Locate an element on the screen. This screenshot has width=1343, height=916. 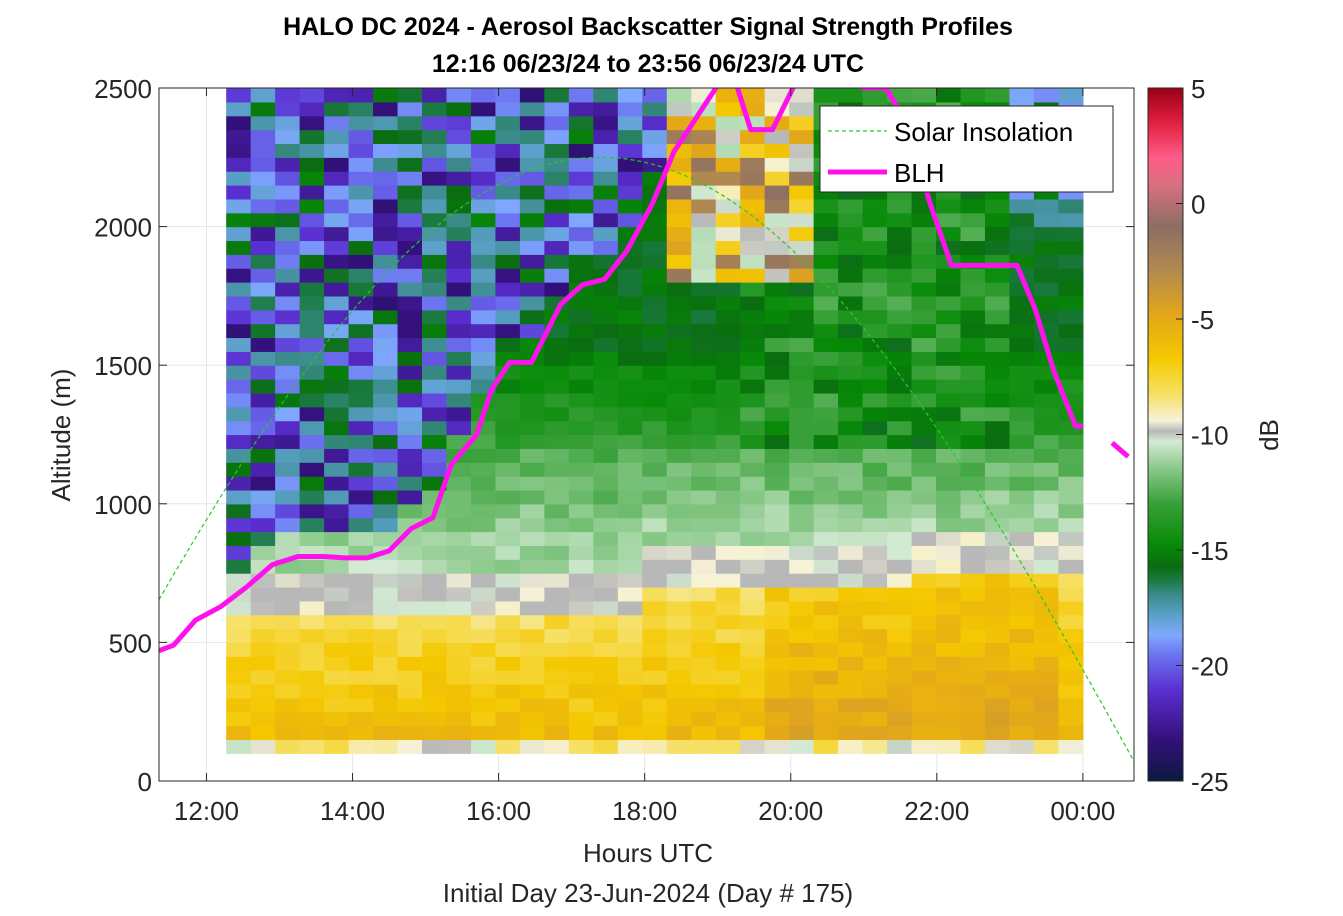
colorbar-tick-label: 0 is located at coordinates (1198, 205).